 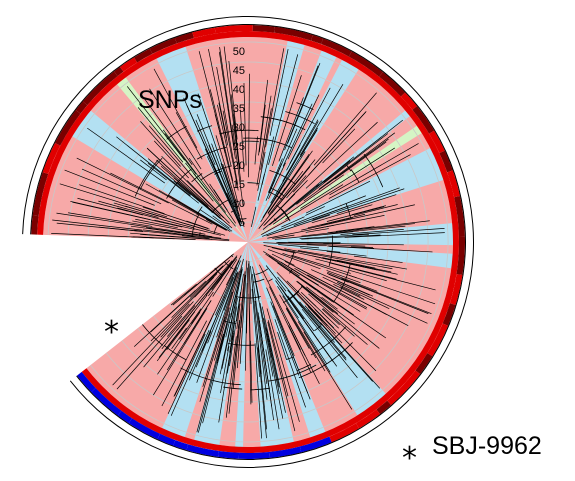 I want to click on scale-axis: 5 10 15 20 25 30 35 40 45 50, so click(x=239, y=137).